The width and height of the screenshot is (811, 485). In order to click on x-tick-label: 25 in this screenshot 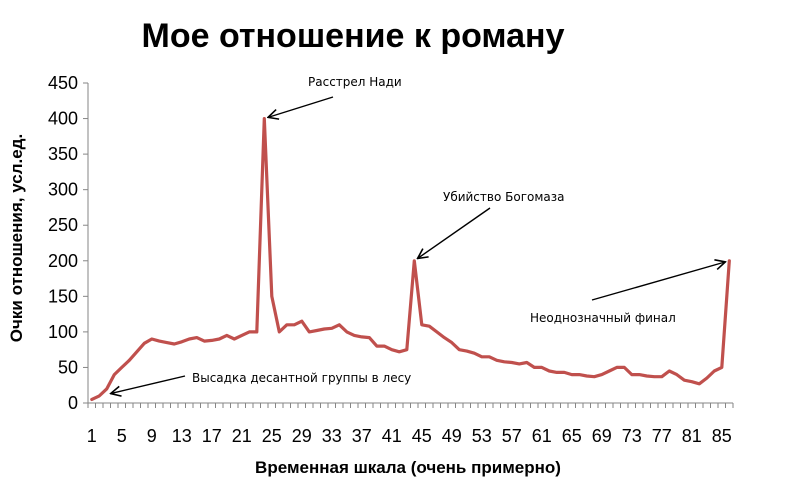, I will do `click(272, 436)`.